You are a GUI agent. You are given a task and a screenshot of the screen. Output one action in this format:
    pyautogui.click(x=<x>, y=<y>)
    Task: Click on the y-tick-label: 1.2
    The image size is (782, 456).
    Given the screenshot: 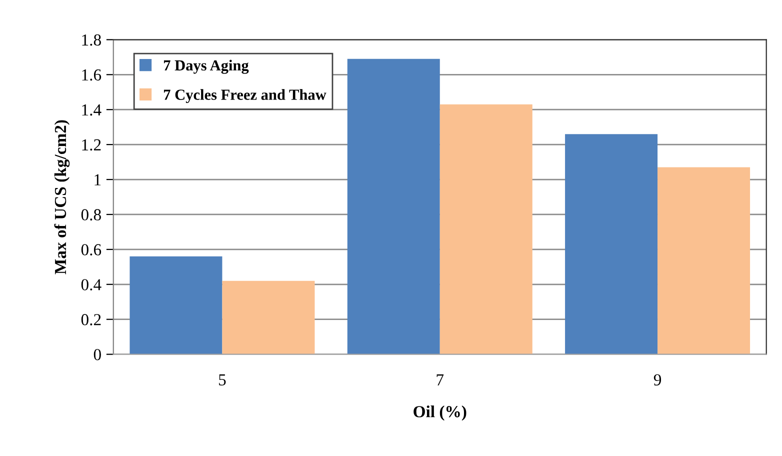 What is the action you would take?
    pyautogui.click(x=91, y=145)
    